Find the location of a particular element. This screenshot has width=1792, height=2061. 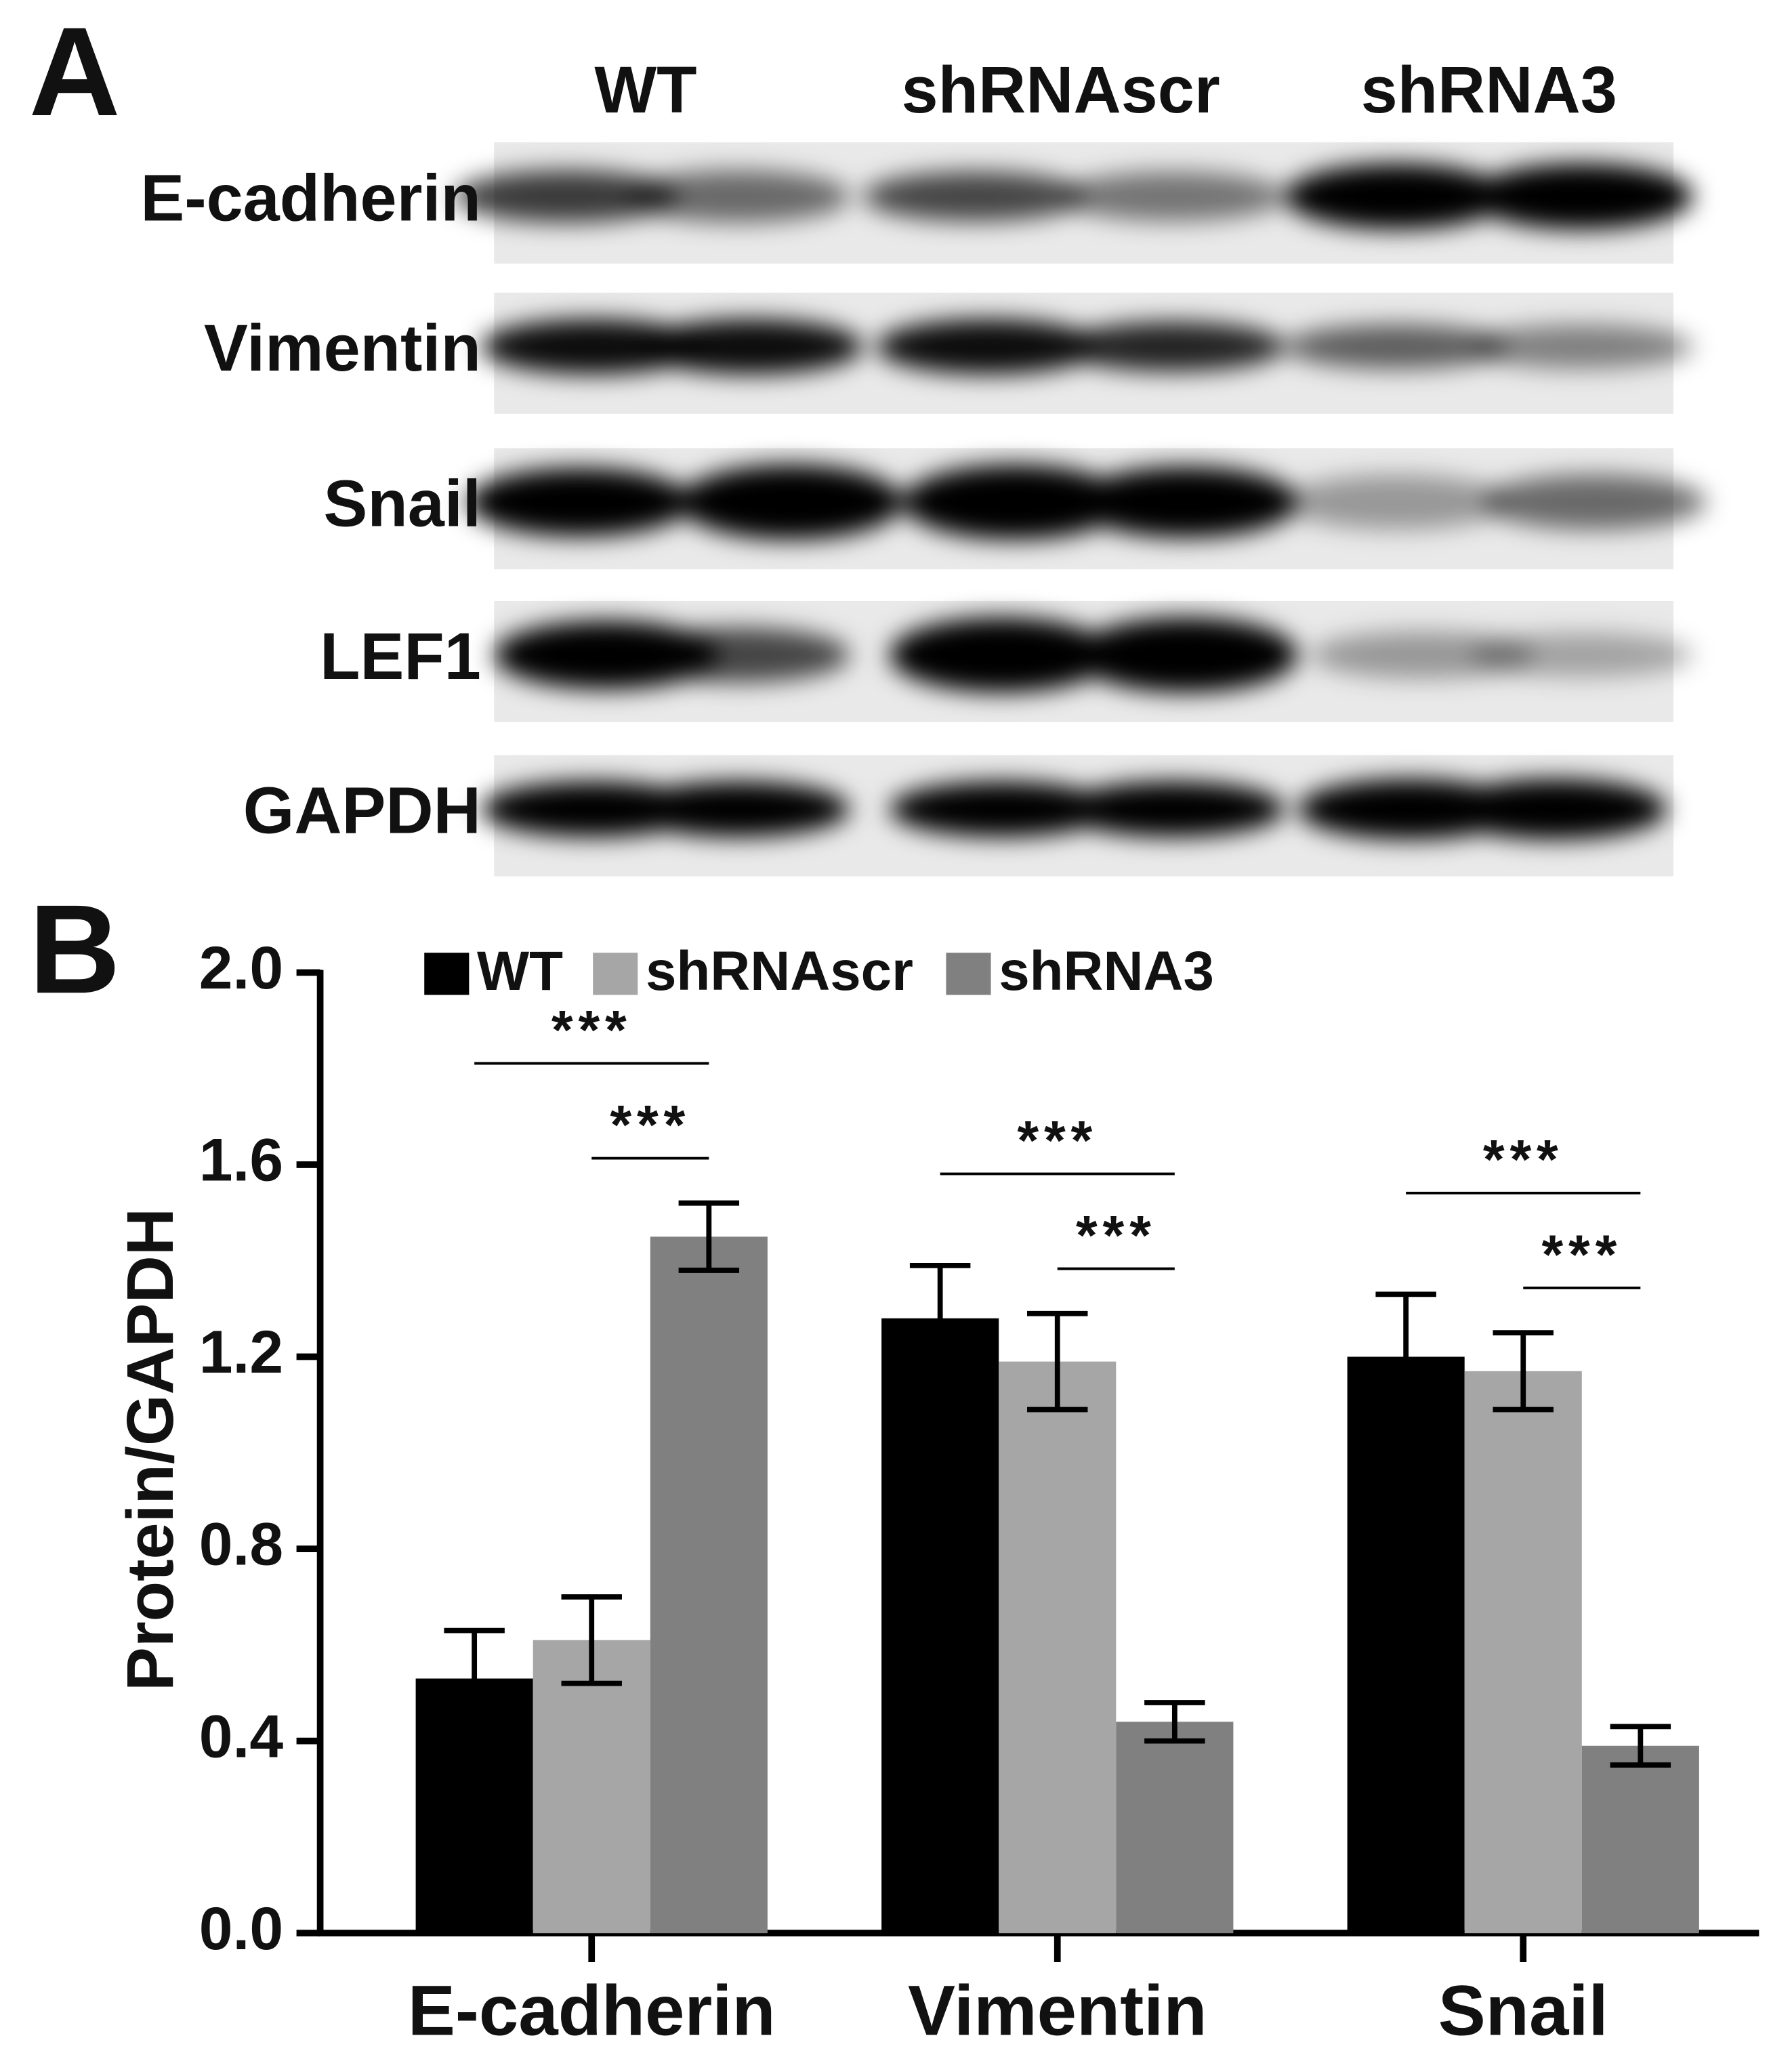

x-tick-label: E-cadherin is located at coordinates (592, 2011).